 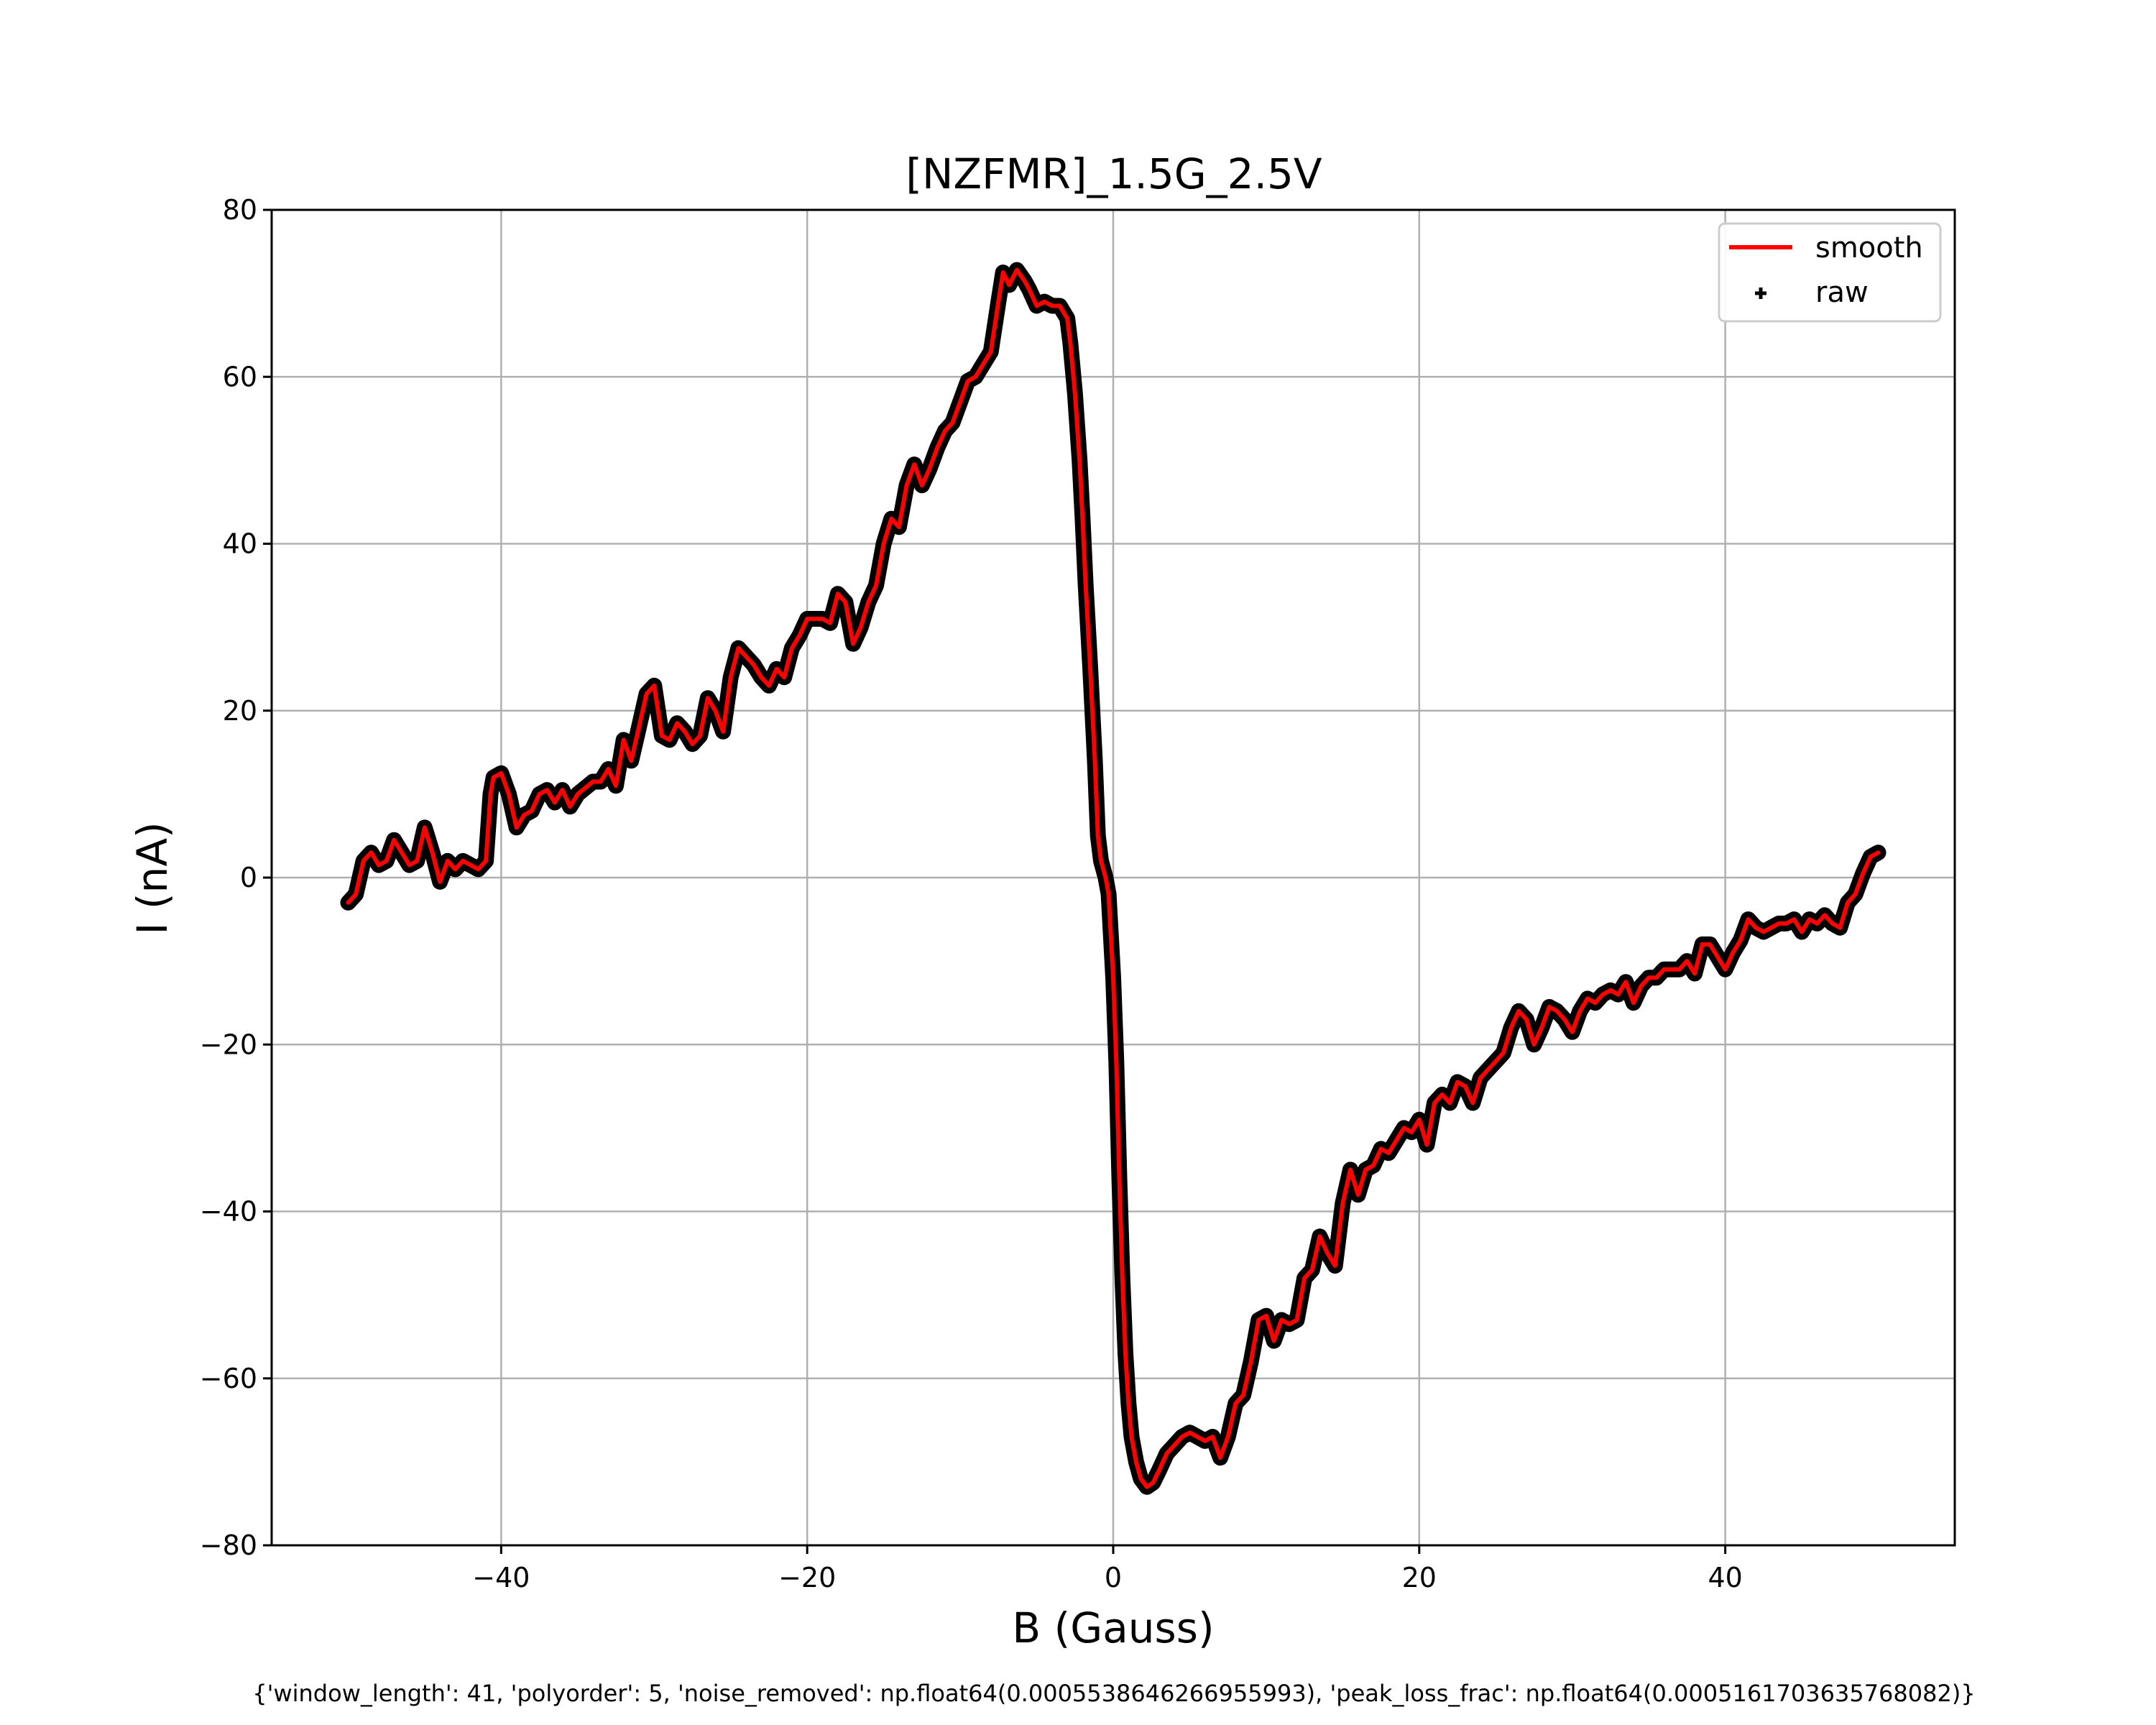 What do you see at coordinates (1760, 293) in the screenshot?
I see `legend-raw-marker` at bounding box center [1760, 293].